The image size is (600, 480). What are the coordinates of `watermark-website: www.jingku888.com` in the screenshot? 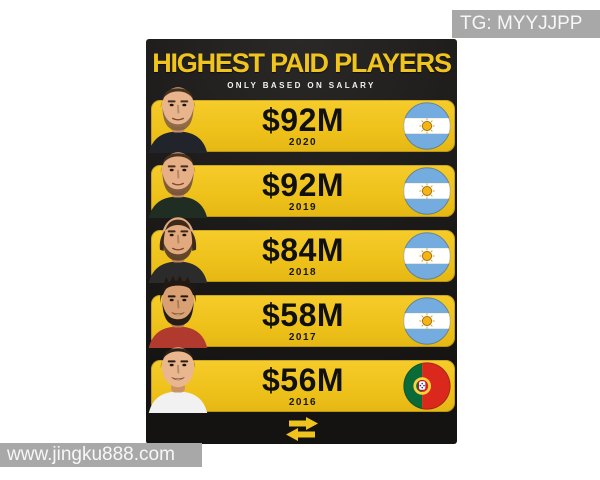 It's located at (101, 455).